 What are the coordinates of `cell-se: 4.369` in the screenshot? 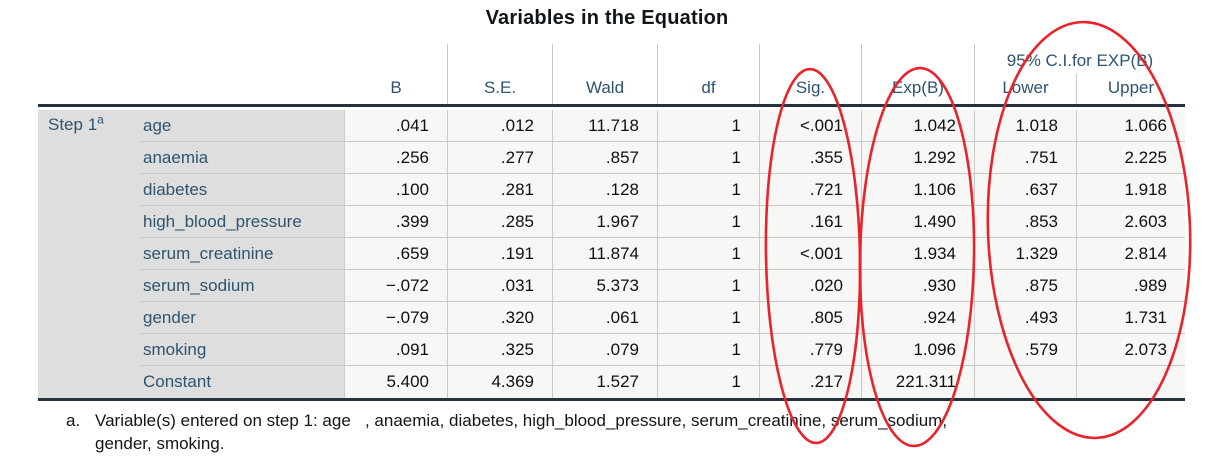 It's located at (500, 382).